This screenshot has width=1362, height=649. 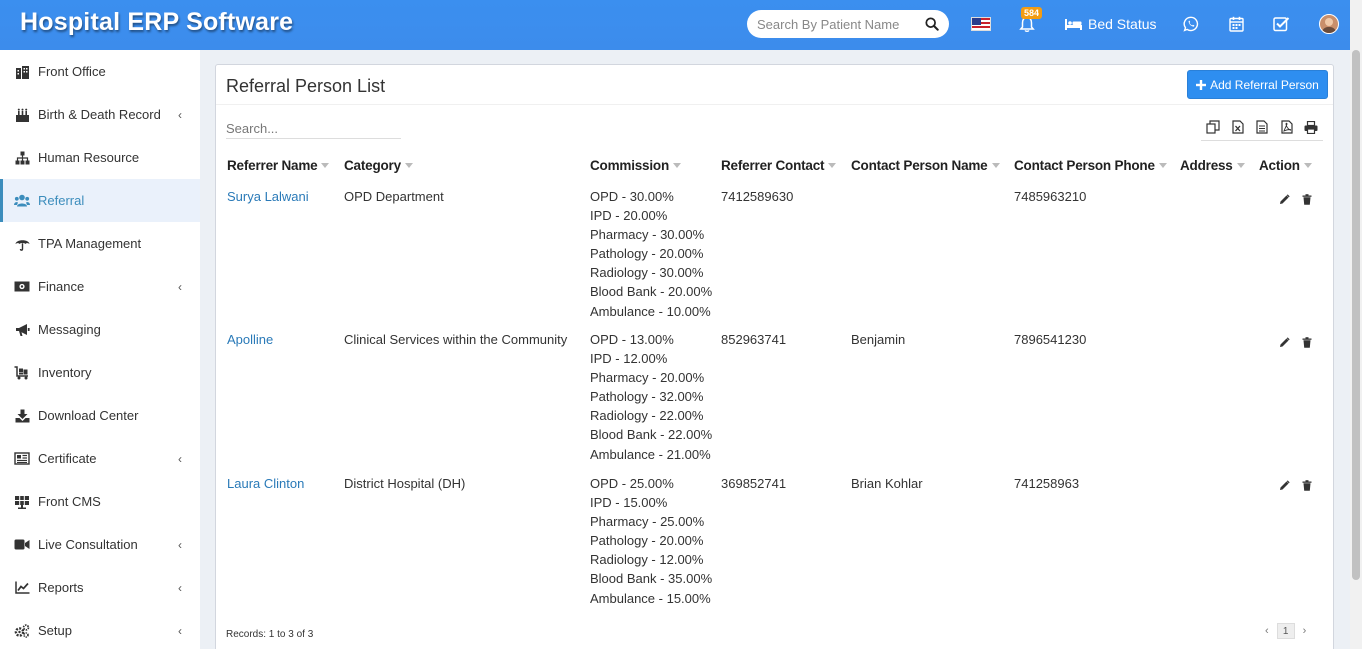 I want to click on sidebar-item-front-office: Front Office, so click(x=100, y=71).